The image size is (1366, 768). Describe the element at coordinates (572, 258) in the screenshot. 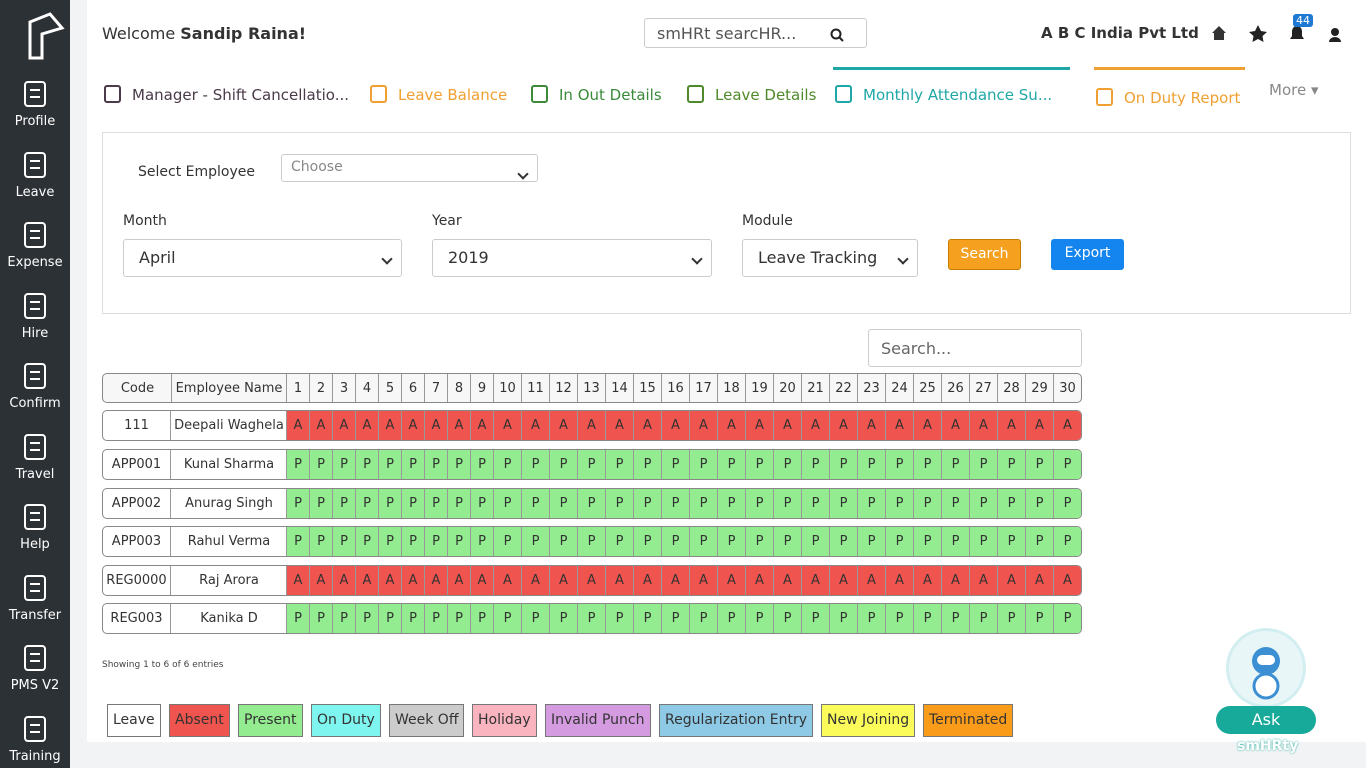

I see `year-select: 2019` at that location.